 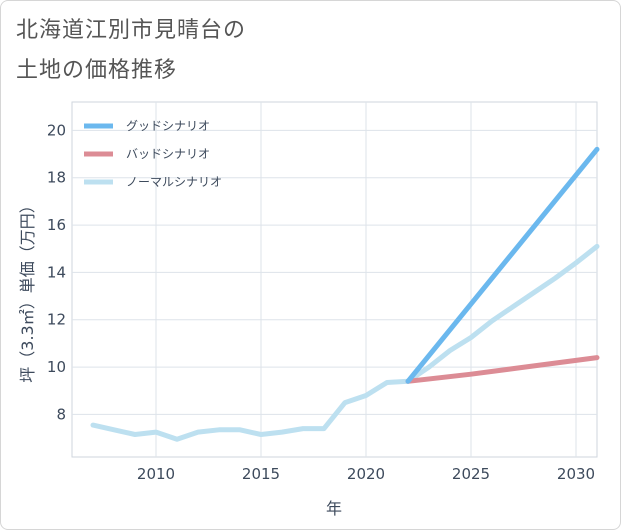 I want to click on x-tick-label-2010: 2010, so click(x=156, y=474).